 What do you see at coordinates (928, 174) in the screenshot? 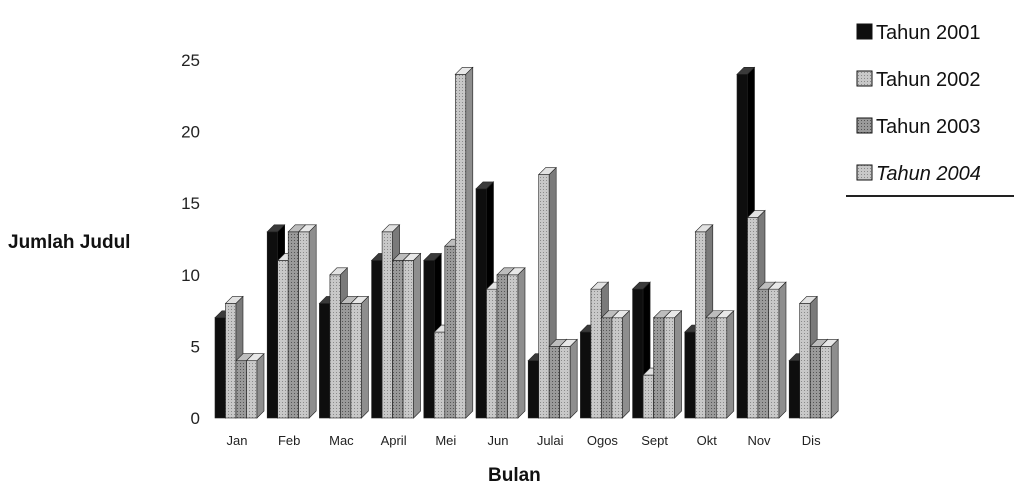
I see `legend-label: Tahun 2004` at bounding box center [928, 174].